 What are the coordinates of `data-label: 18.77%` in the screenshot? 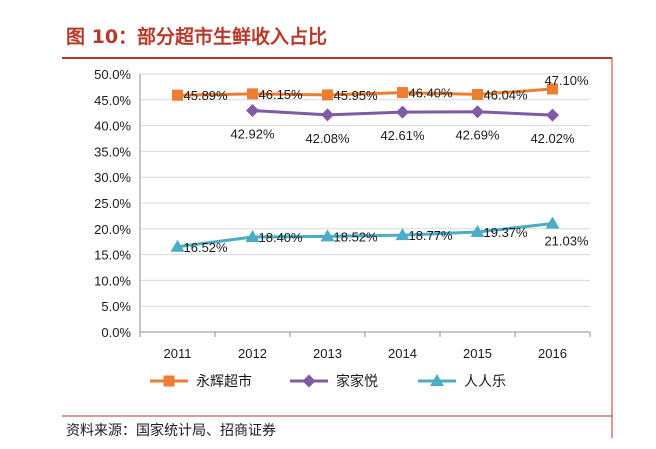 It's located at (431, 235).